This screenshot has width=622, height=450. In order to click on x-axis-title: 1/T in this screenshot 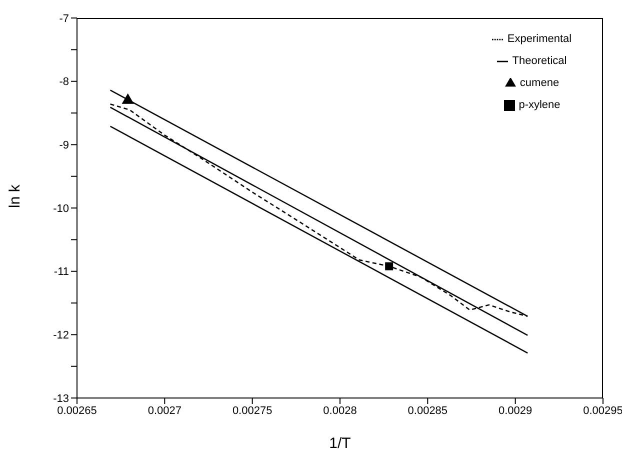, I will do `click(340, 442)`.